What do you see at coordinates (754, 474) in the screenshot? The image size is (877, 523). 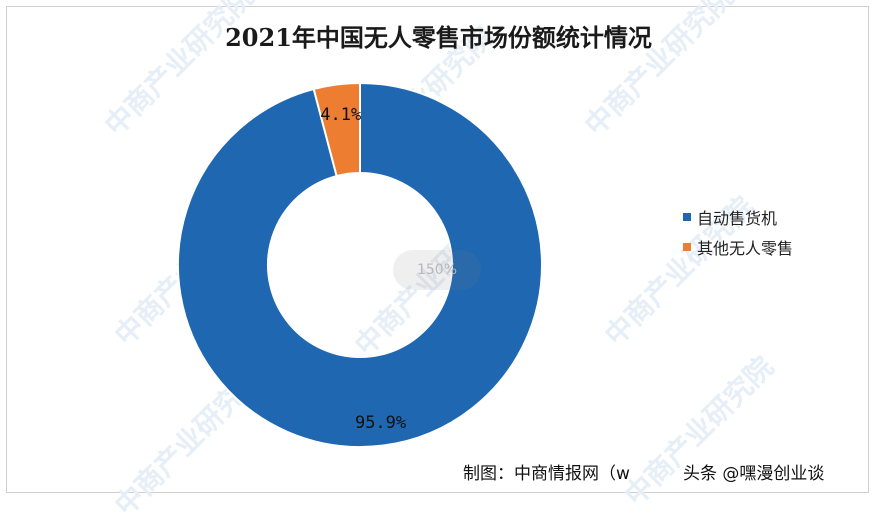 I see `platform-overlay: 头条 @嘿漫创业谈` at bounding box center [754, 474].